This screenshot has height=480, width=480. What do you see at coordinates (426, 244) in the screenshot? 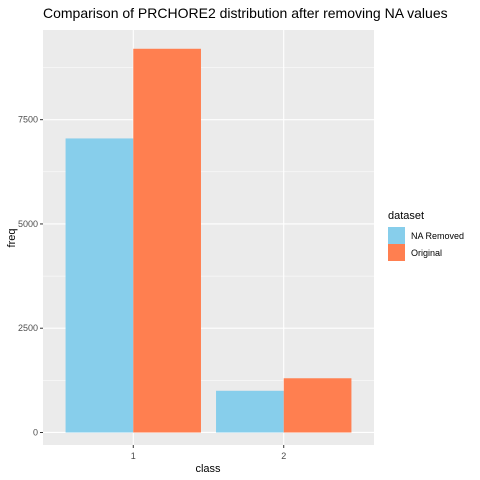
I see `legend-items: NA Removed Original` at bounding box center [426, 244].